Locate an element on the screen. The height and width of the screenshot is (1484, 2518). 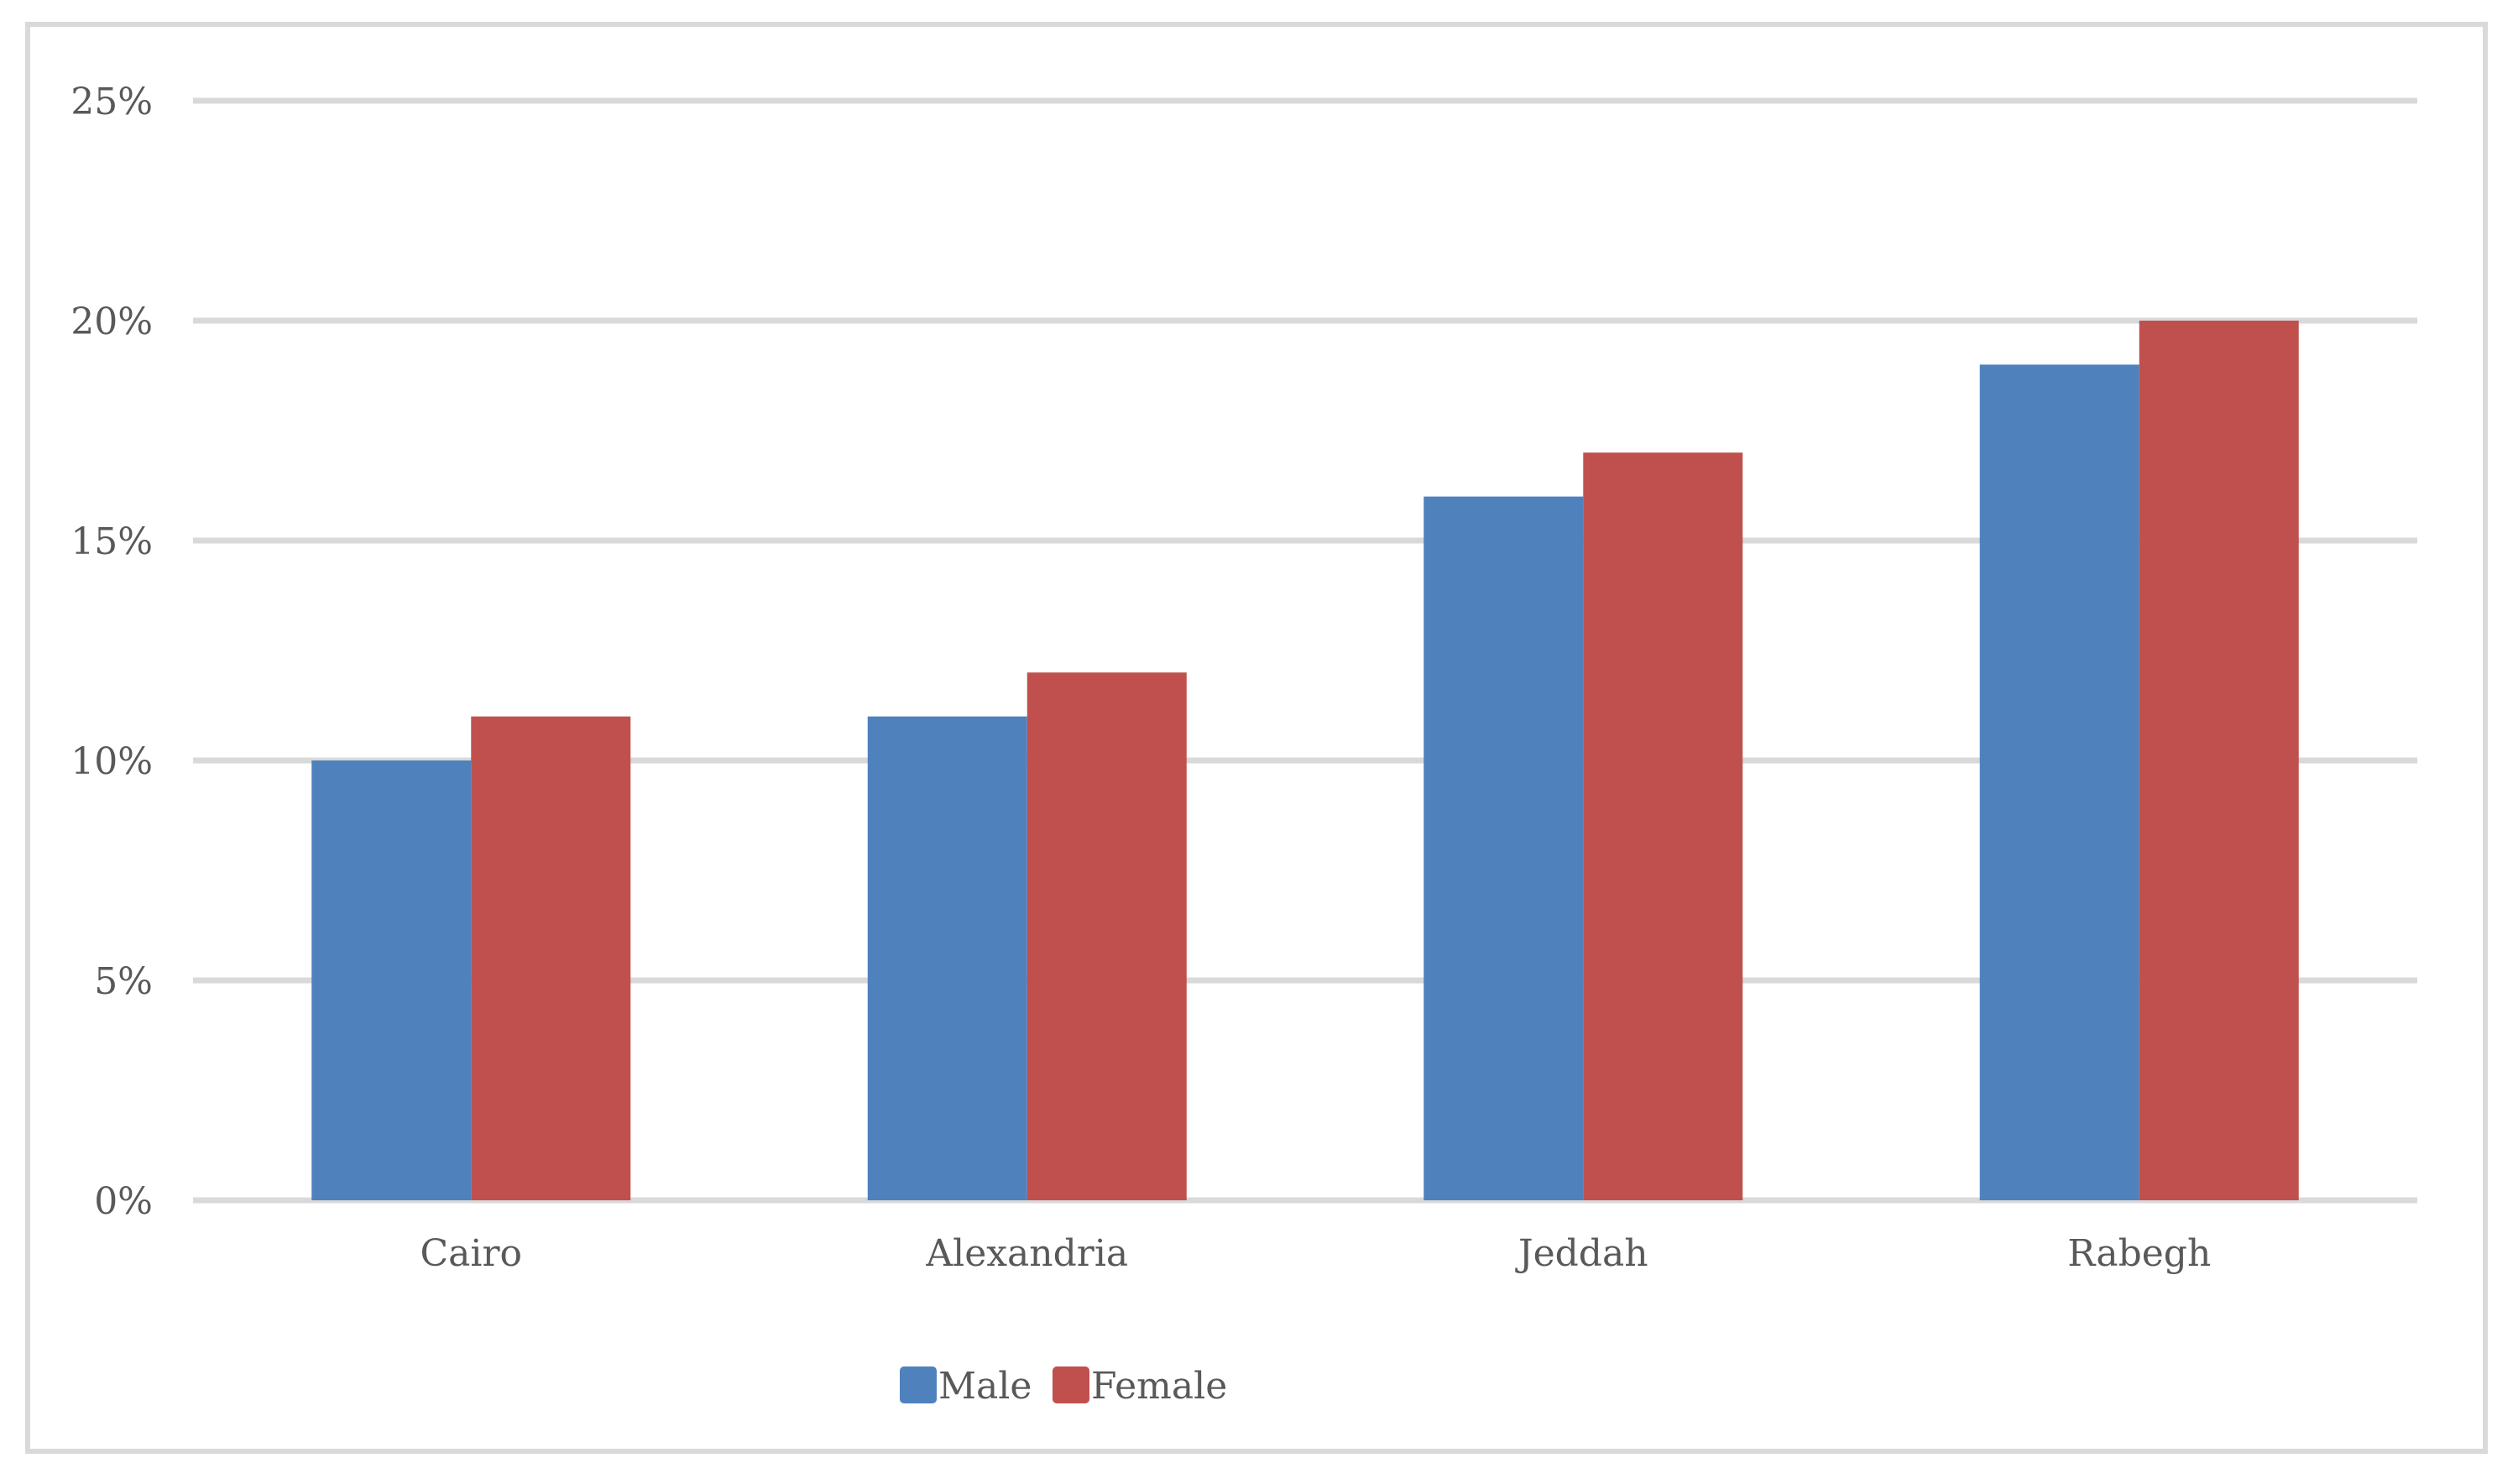
x-axis-category-labels: Cairo Alexandria Jeddah Rabegh is located at coordinates (1317, 1253).